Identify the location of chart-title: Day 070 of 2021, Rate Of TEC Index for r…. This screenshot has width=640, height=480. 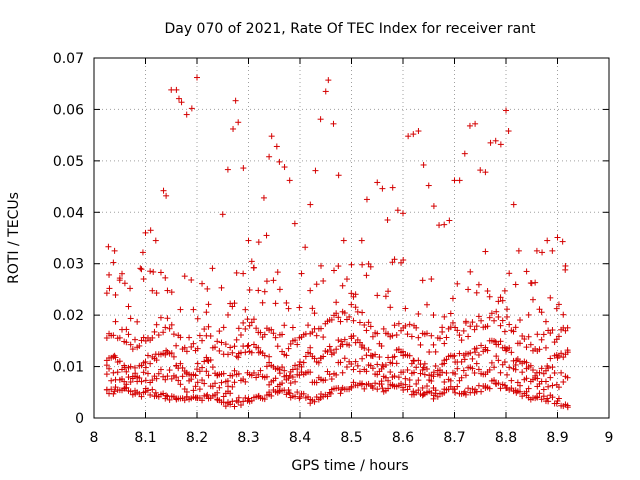
(350, 29).